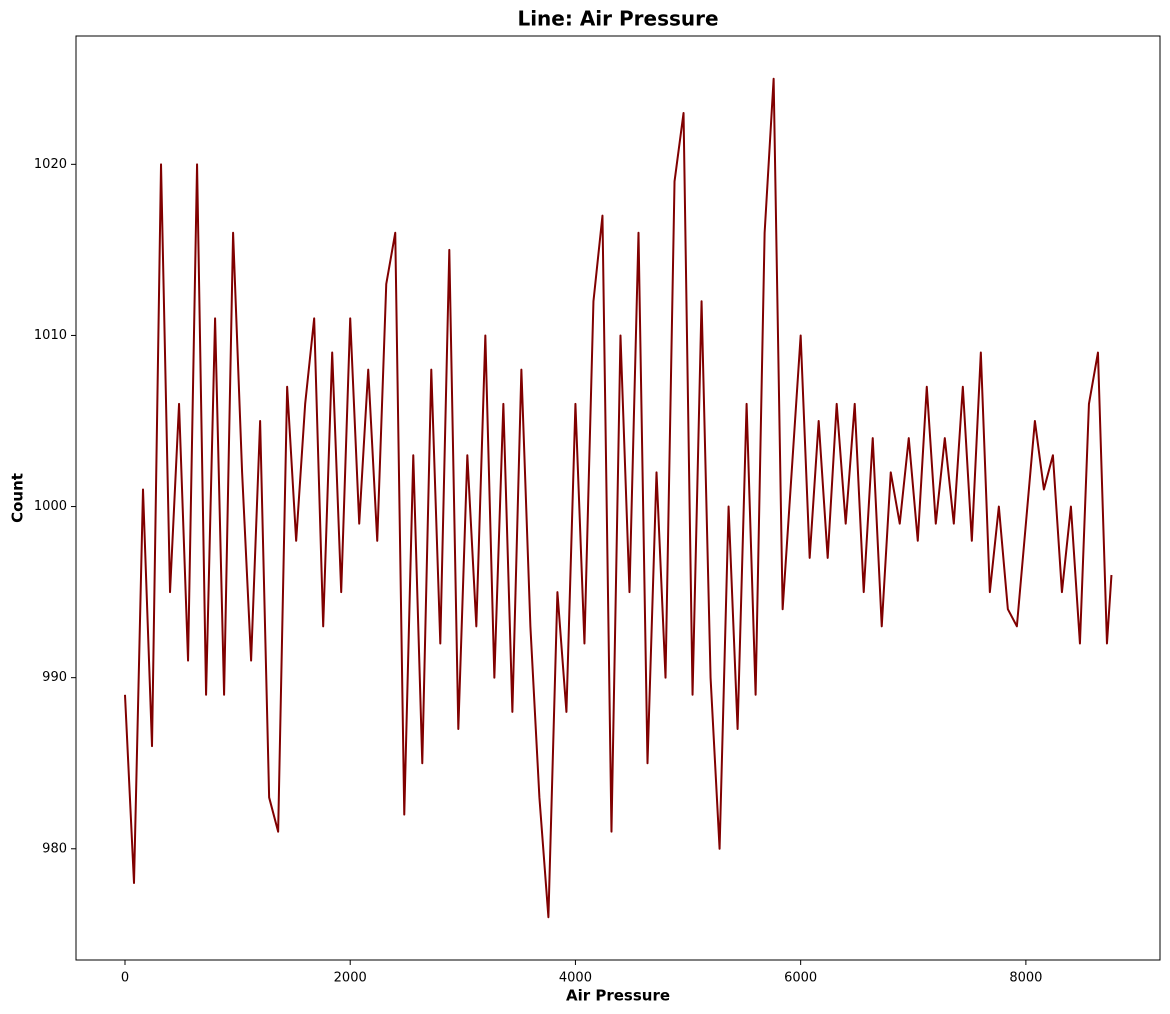 The image size is (1170, 1014). What do you see at coordinates (50, 506) in the screenshot?
I see `y-tick-label: 1000` at bounding box center [50, 506].